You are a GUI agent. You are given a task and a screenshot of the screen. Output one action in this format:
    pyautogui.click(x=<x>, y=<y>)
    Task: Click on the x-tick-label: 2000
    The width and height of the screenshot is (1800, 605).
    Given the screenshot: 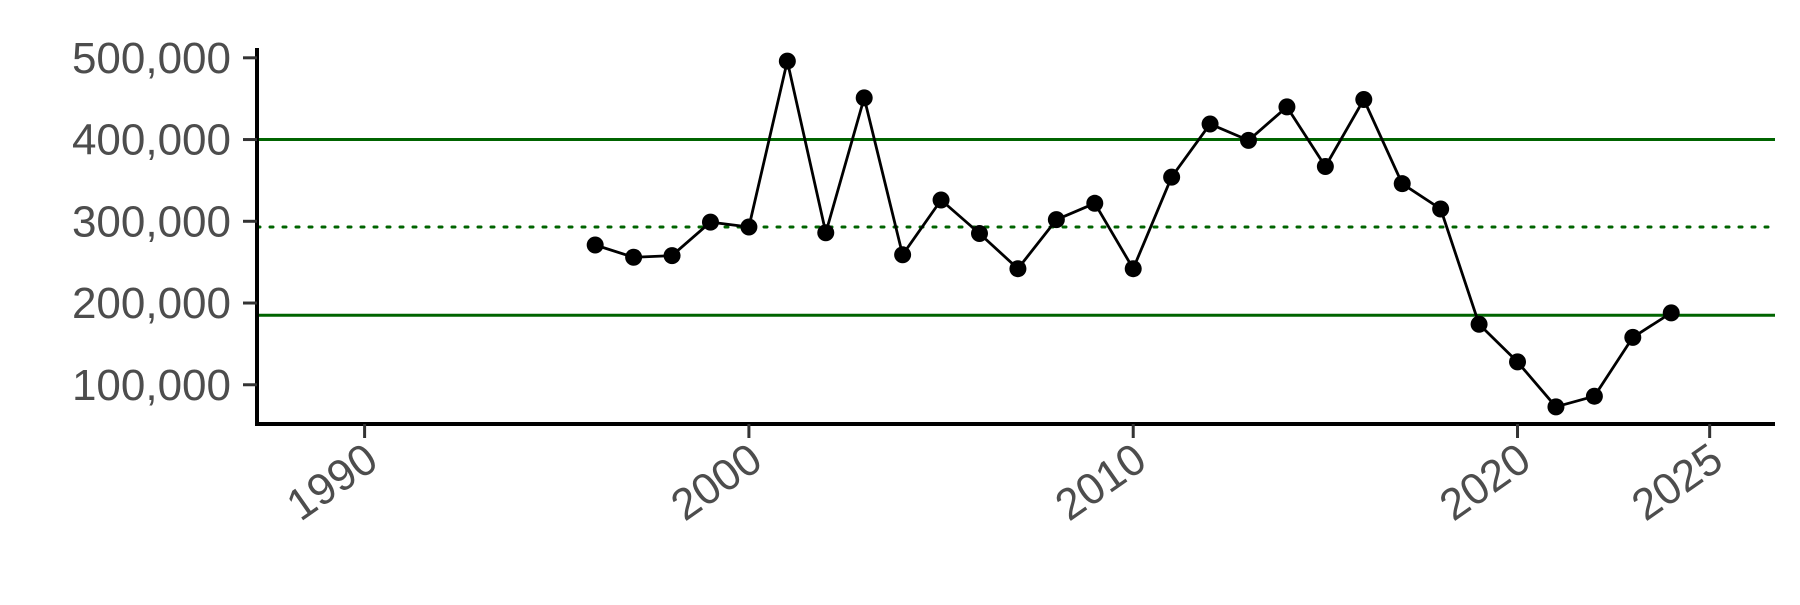 What is the action you would take?
    pyautogui.click(x=716, y=482)
    